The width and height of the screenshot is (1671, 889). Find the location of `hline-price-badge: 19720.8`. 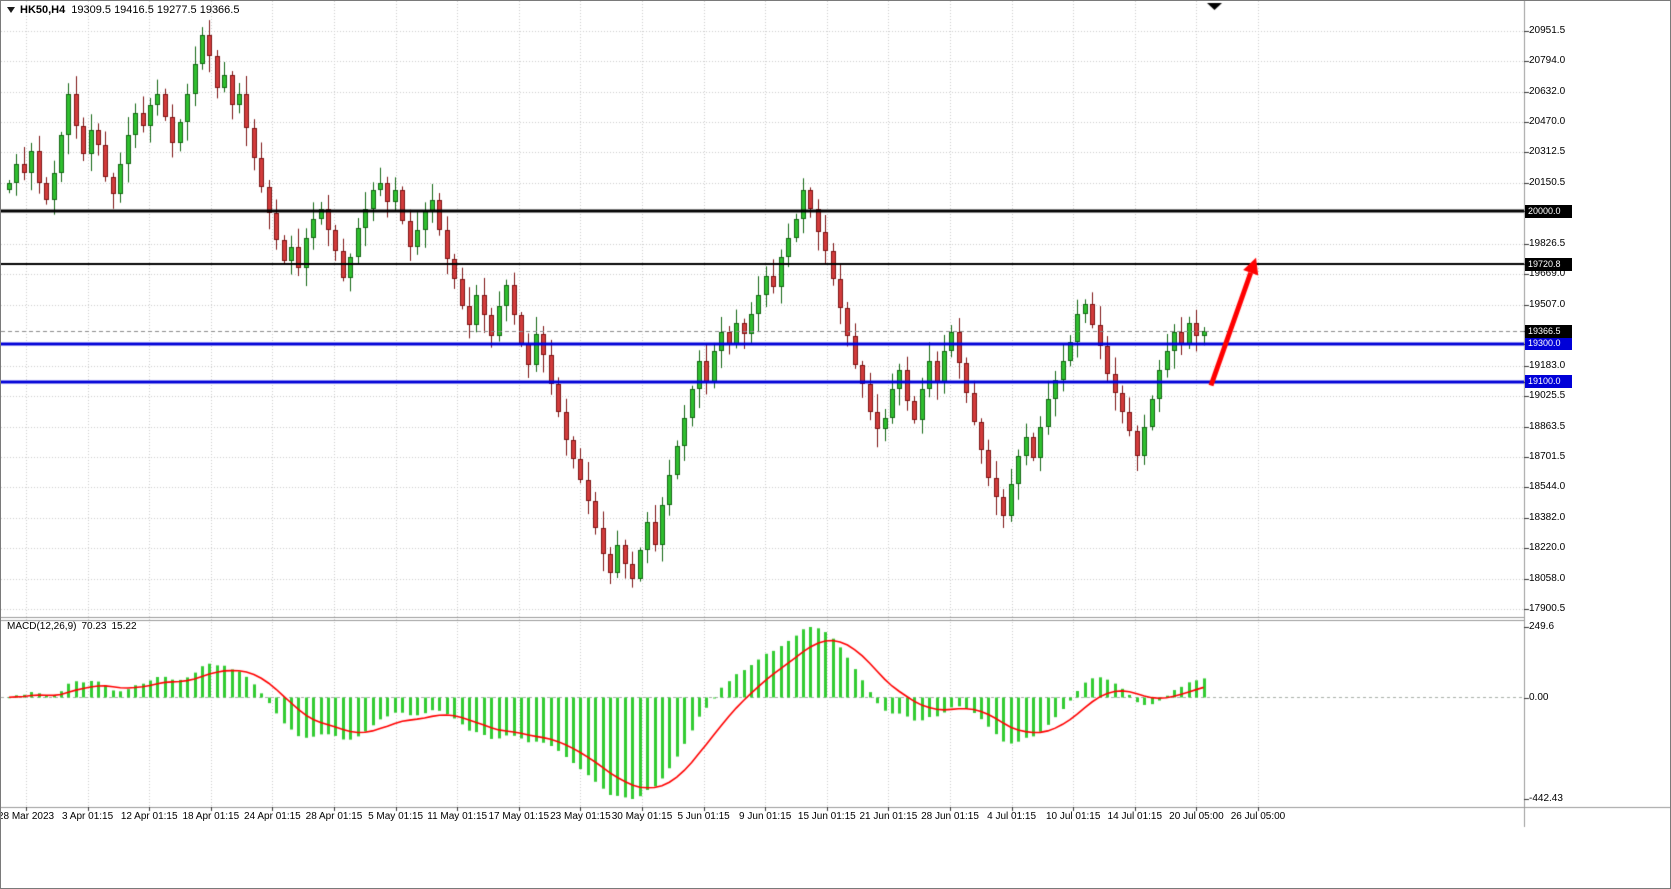

hline-price-badge: 19720.8 is located at coordinates (1548, 264).